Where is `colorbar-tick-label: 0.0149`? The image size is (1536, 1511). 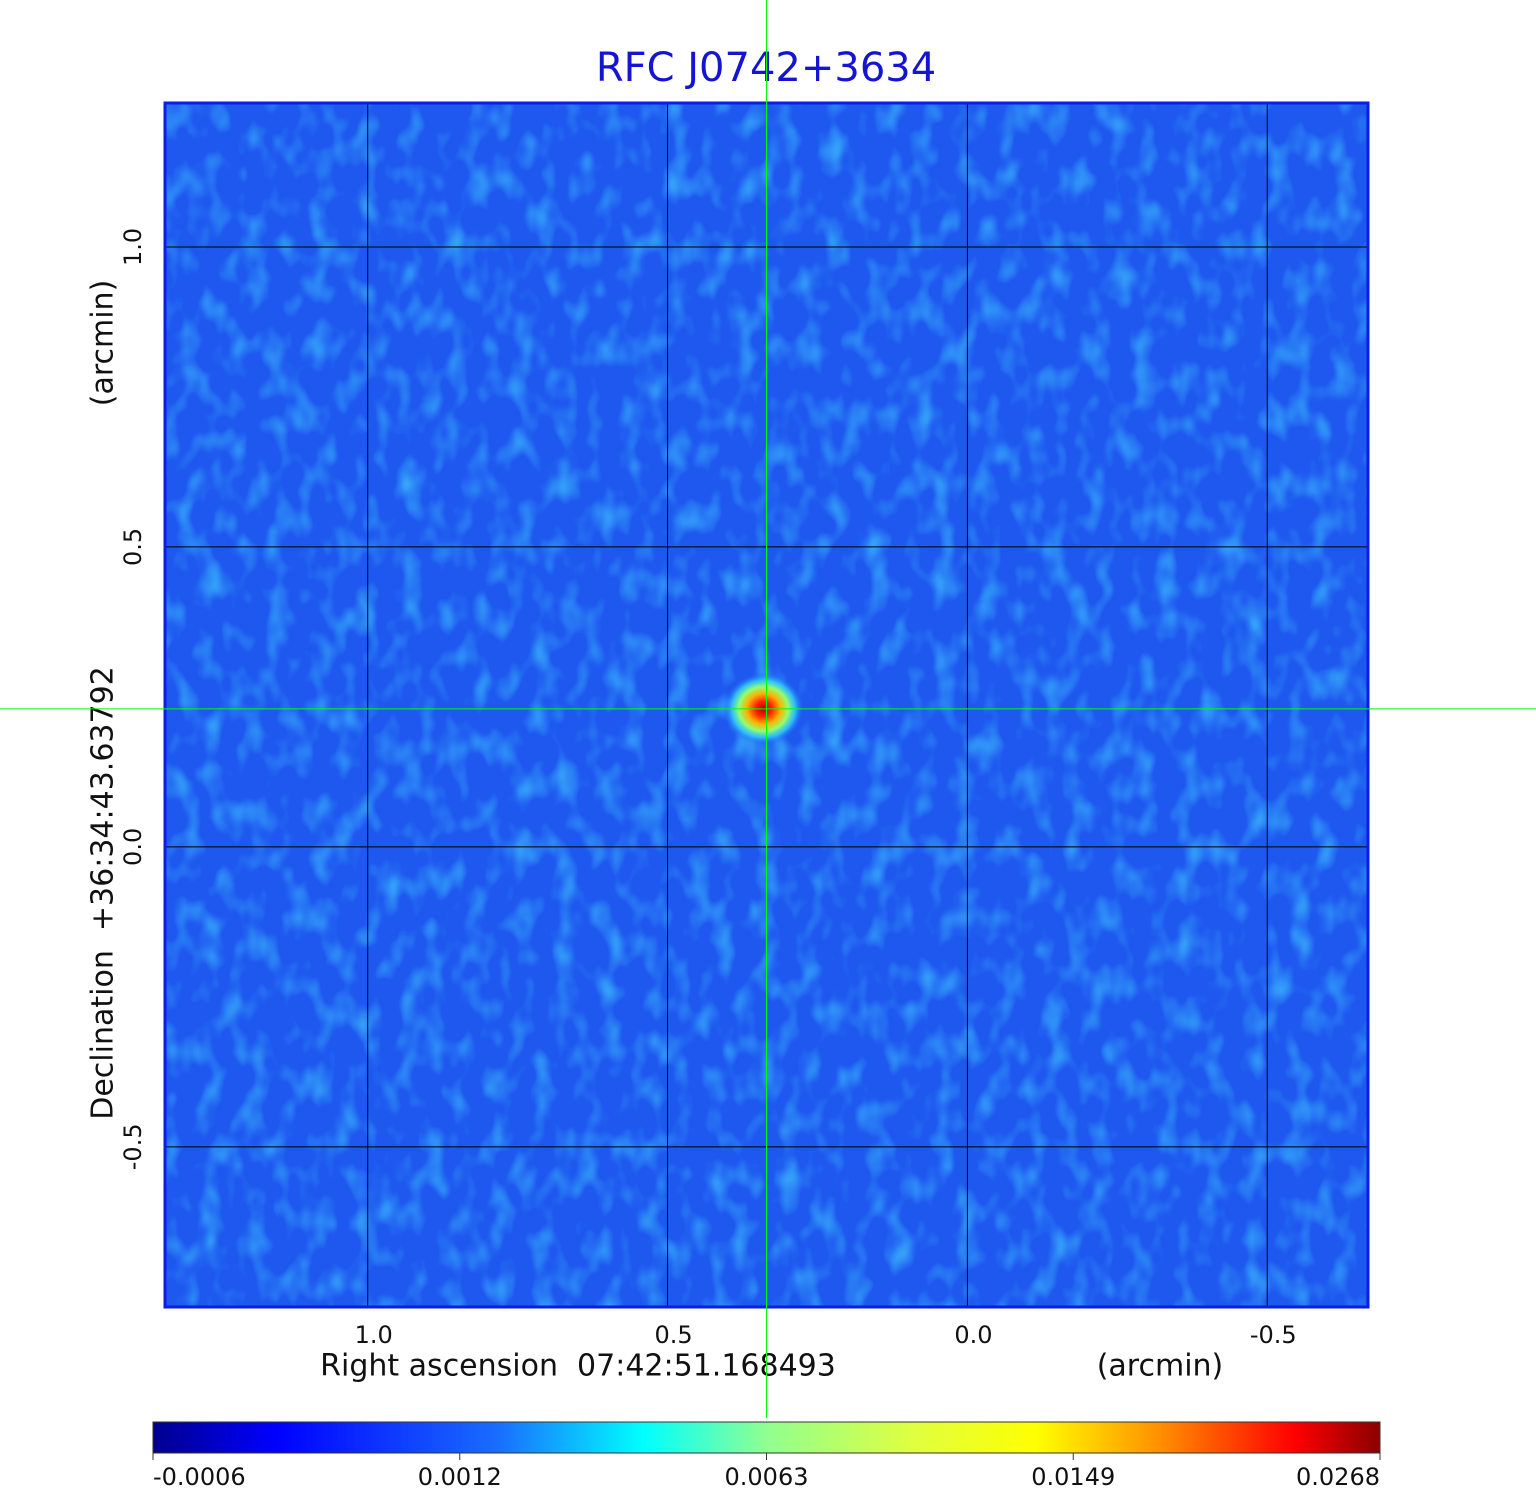
colorbar-tick-label: 0.0149 is located at coordinates (1073, 1477).